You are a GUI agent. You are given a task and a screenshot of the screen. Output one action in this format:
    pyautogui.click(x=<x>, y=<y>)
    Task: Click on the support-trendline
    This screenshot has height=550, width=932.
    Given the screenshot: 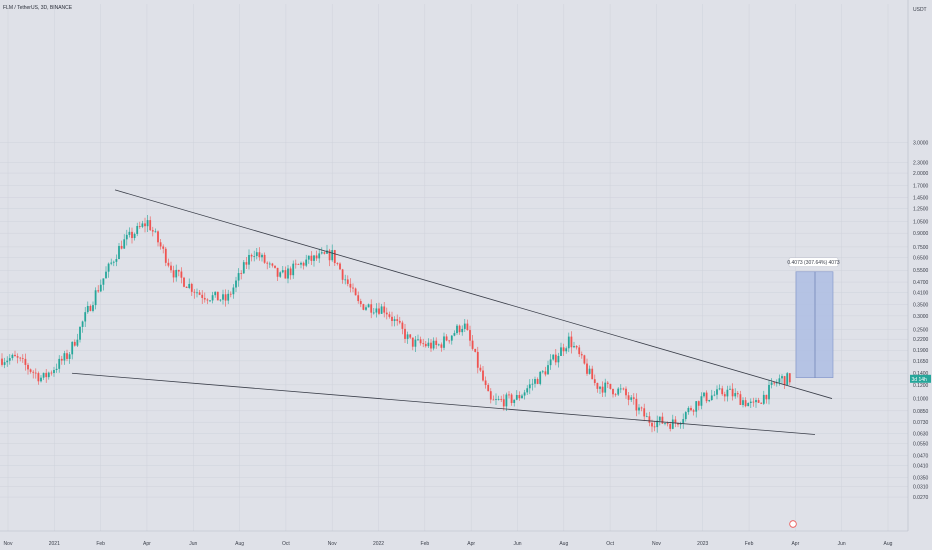 What is the action you would take?
    pyautogui.click(x=443, y=403)
    